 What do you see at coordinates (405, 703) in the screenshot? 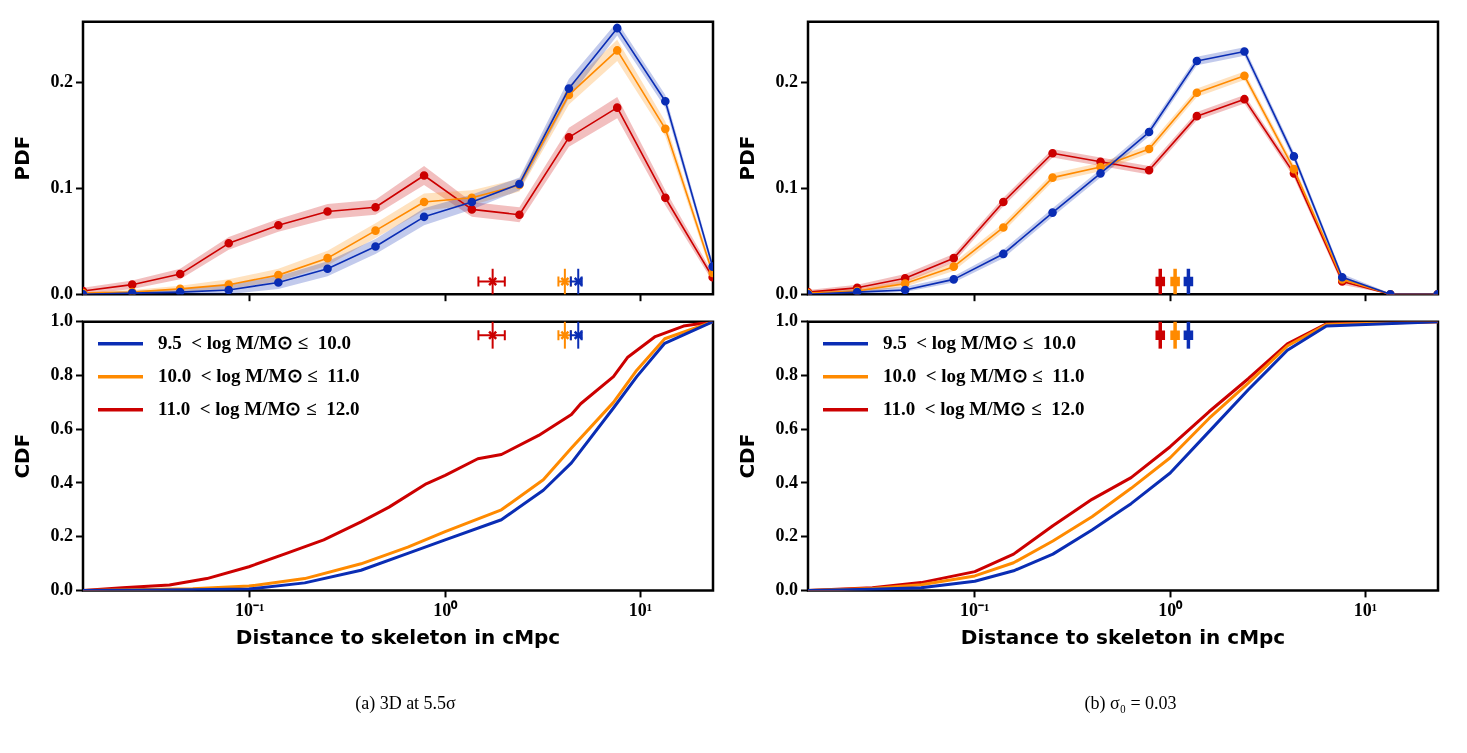
I see `text: (a) 3D at 5.5σ` at bounding box center [405, 703].